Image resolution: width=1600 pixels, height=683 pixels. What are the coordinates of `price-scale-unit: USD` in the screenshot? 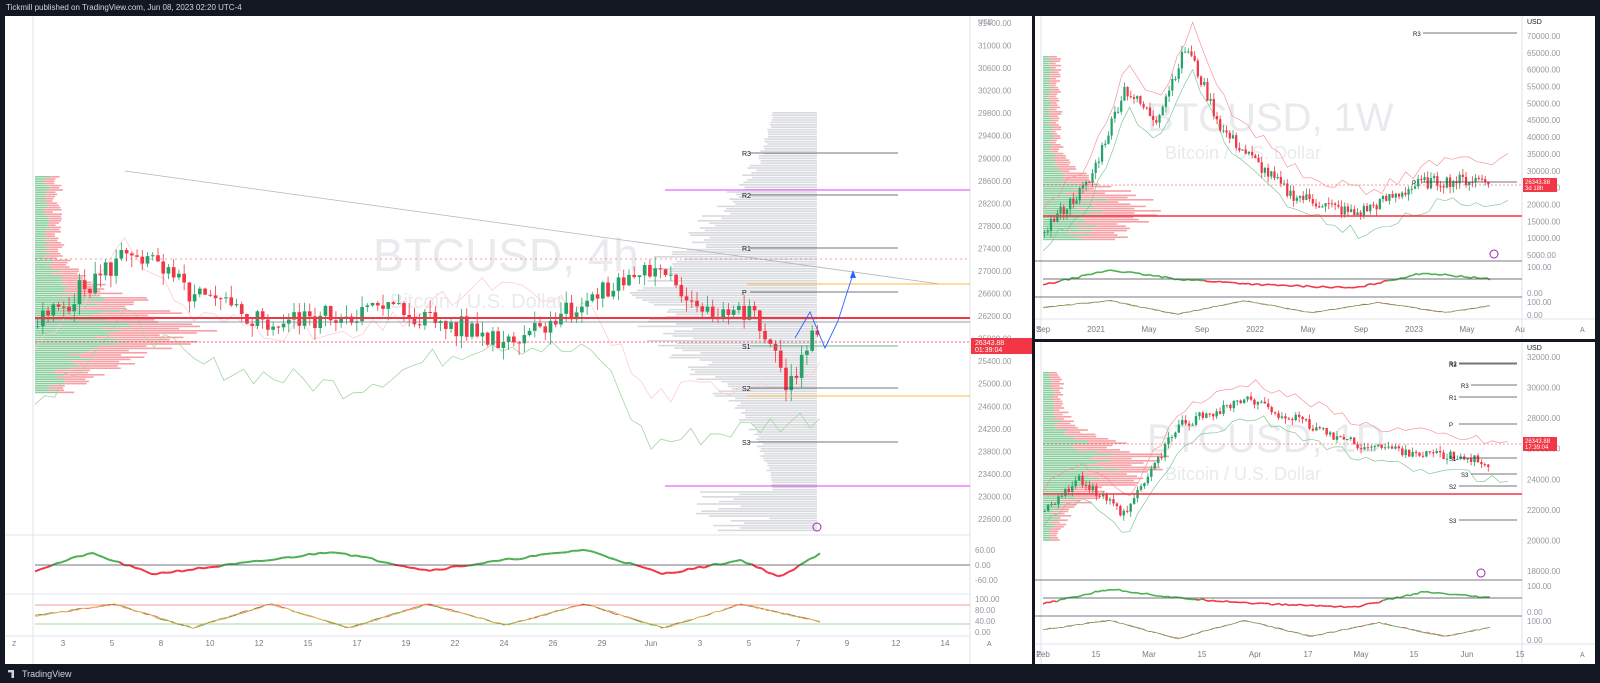 It's located at (985, 22).